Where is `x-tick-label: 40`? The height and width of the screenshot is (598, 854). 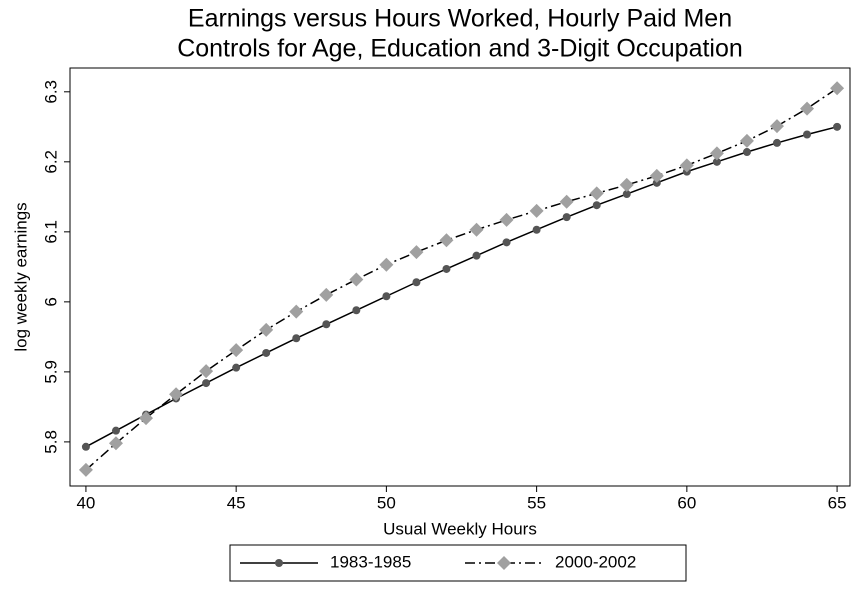
x-tick-label: 40 is located at coordinates (85, 502).